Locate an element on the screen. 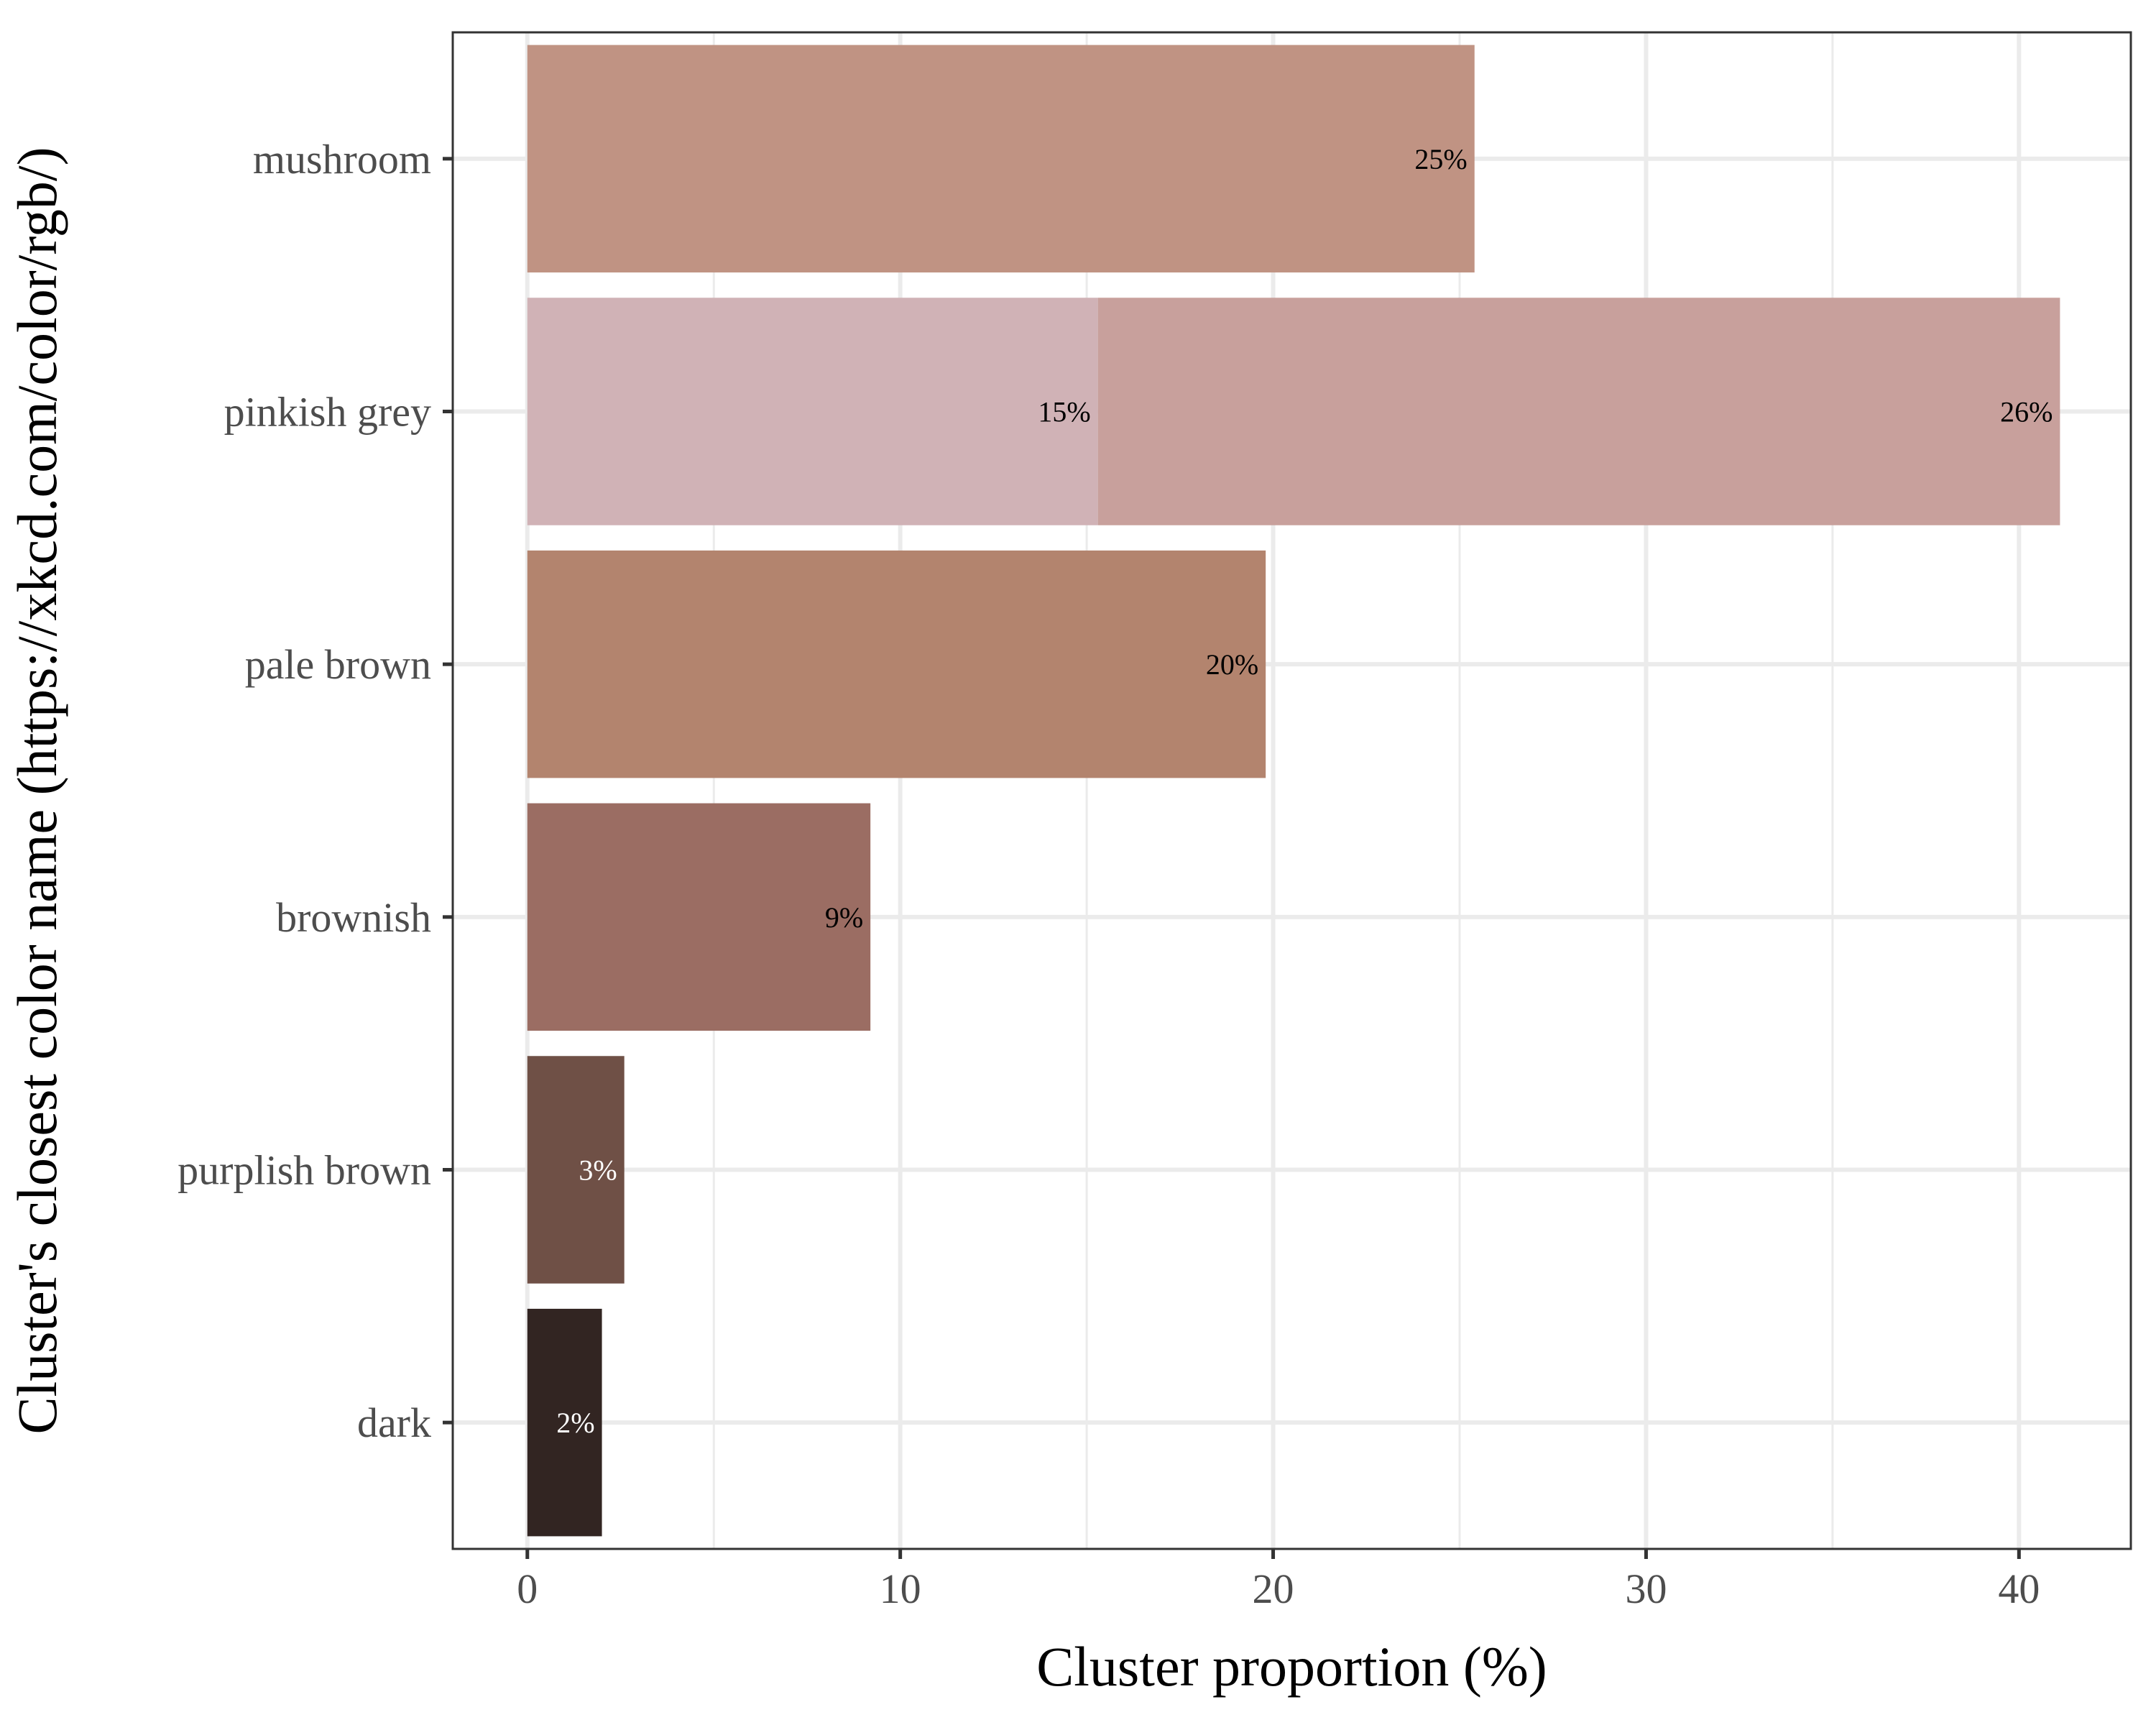  x-tick-label: 10 is located at coordinates (901, 1588).